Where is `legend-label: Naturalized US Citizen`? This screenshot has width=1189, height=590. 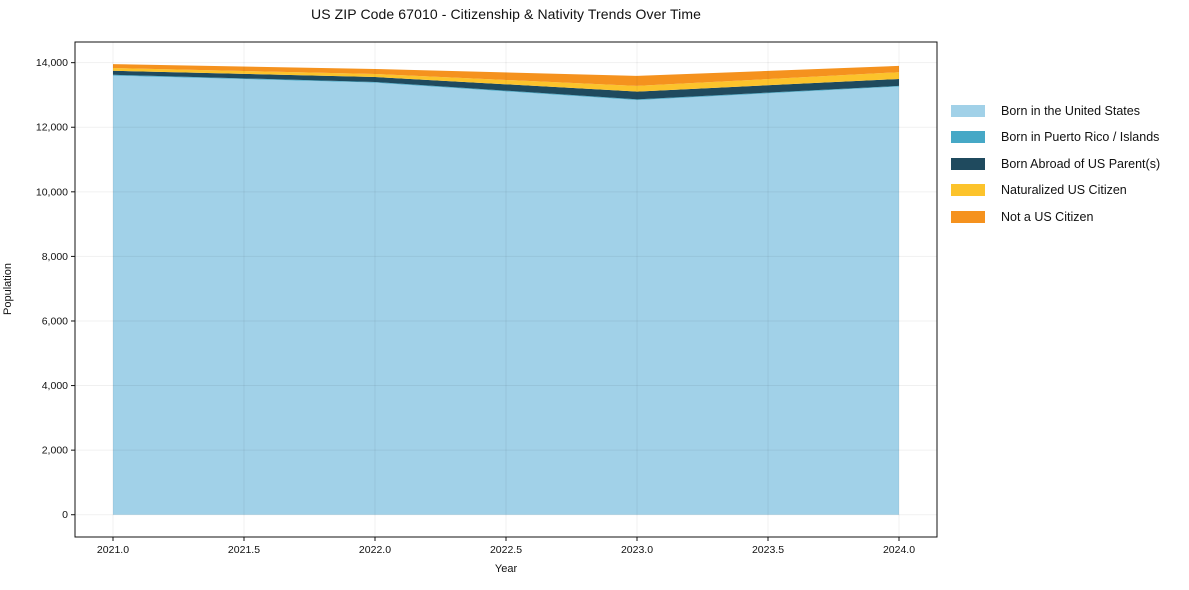
legend-label: Naturalized US Citizen is located at coordinates (1064, 190).